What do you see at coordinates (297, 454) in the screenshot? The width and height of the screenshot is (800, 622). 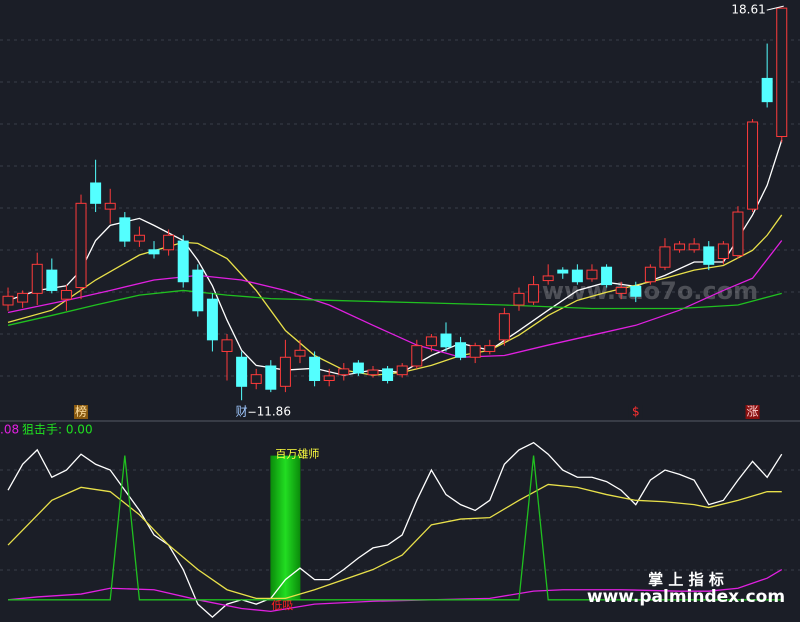 I see `highlight-label: 百万雄师` at bounding box center [297, 454].